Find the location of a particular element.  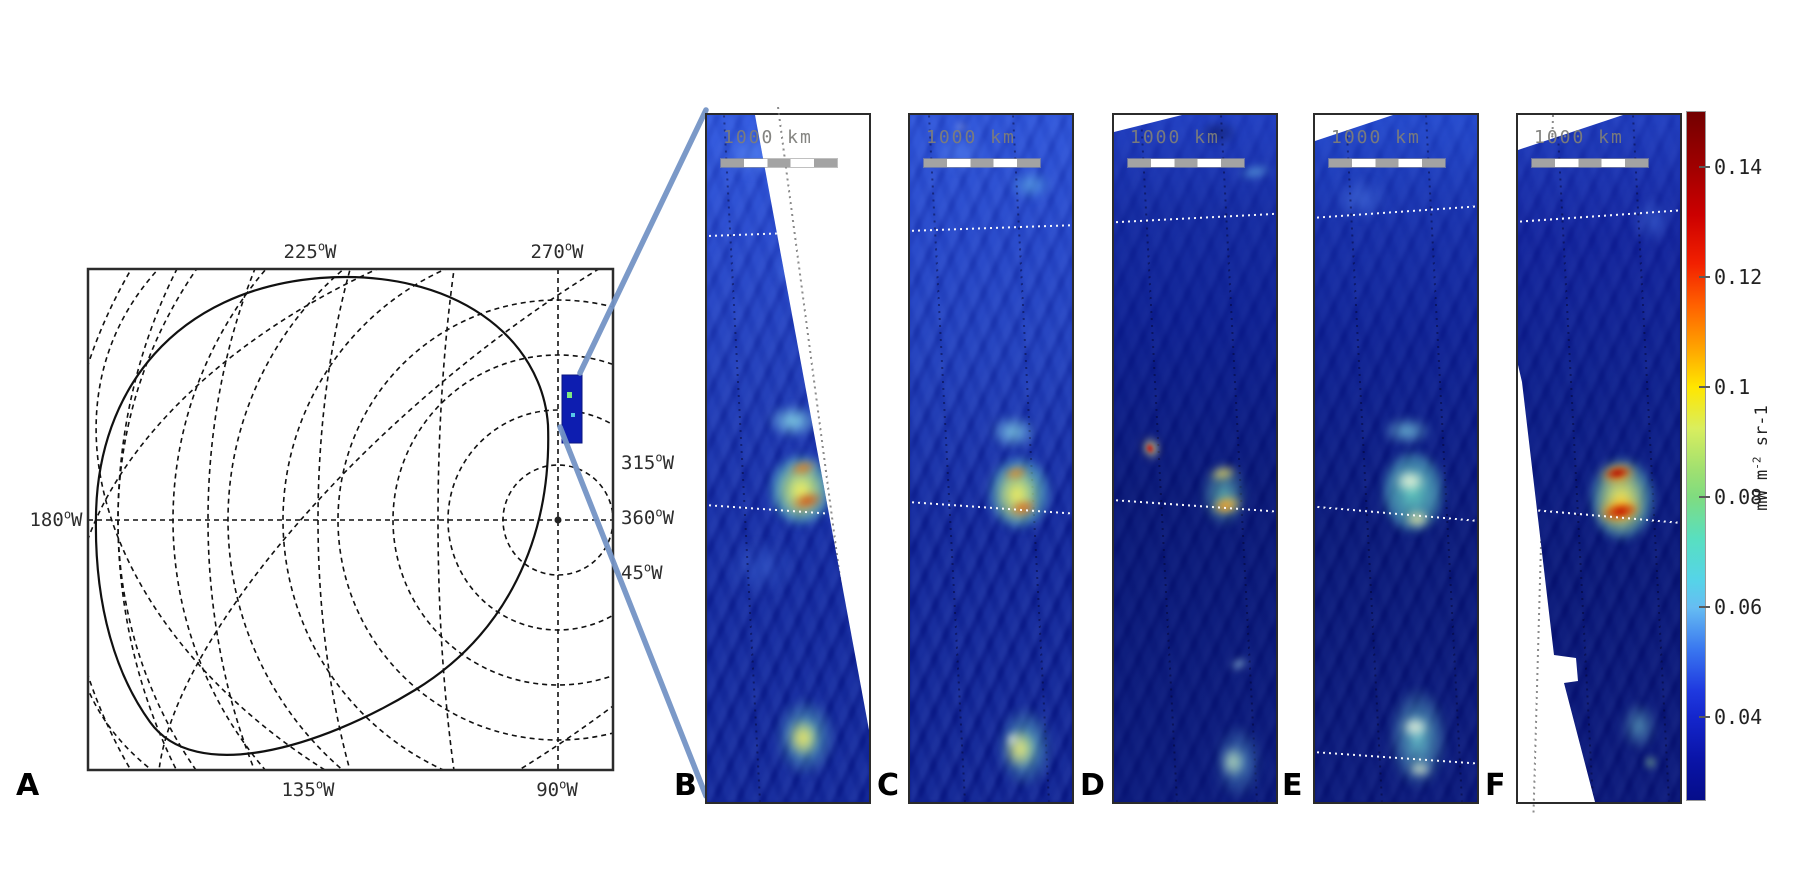

map-label-90w: 90oW is located at coordinates (557, 789).